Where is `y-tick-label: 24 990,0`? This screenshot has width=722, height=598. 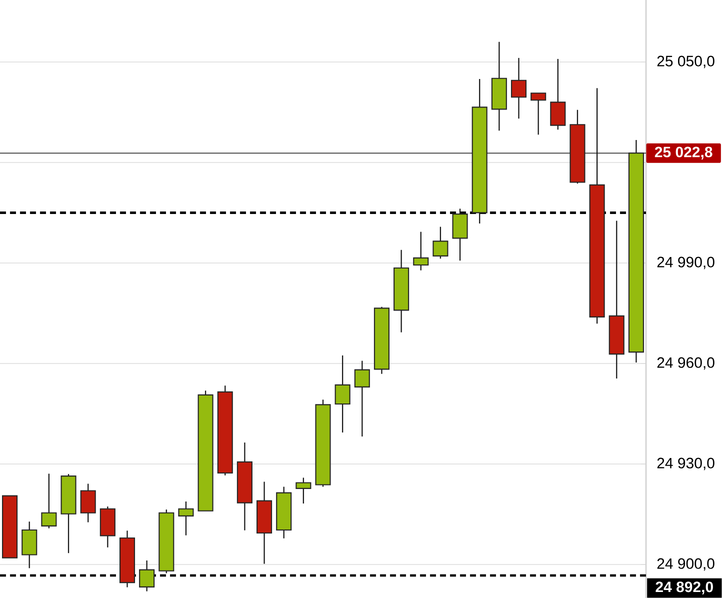
y-tick-label: 24 990,0 is located at coordinates (685, 263).